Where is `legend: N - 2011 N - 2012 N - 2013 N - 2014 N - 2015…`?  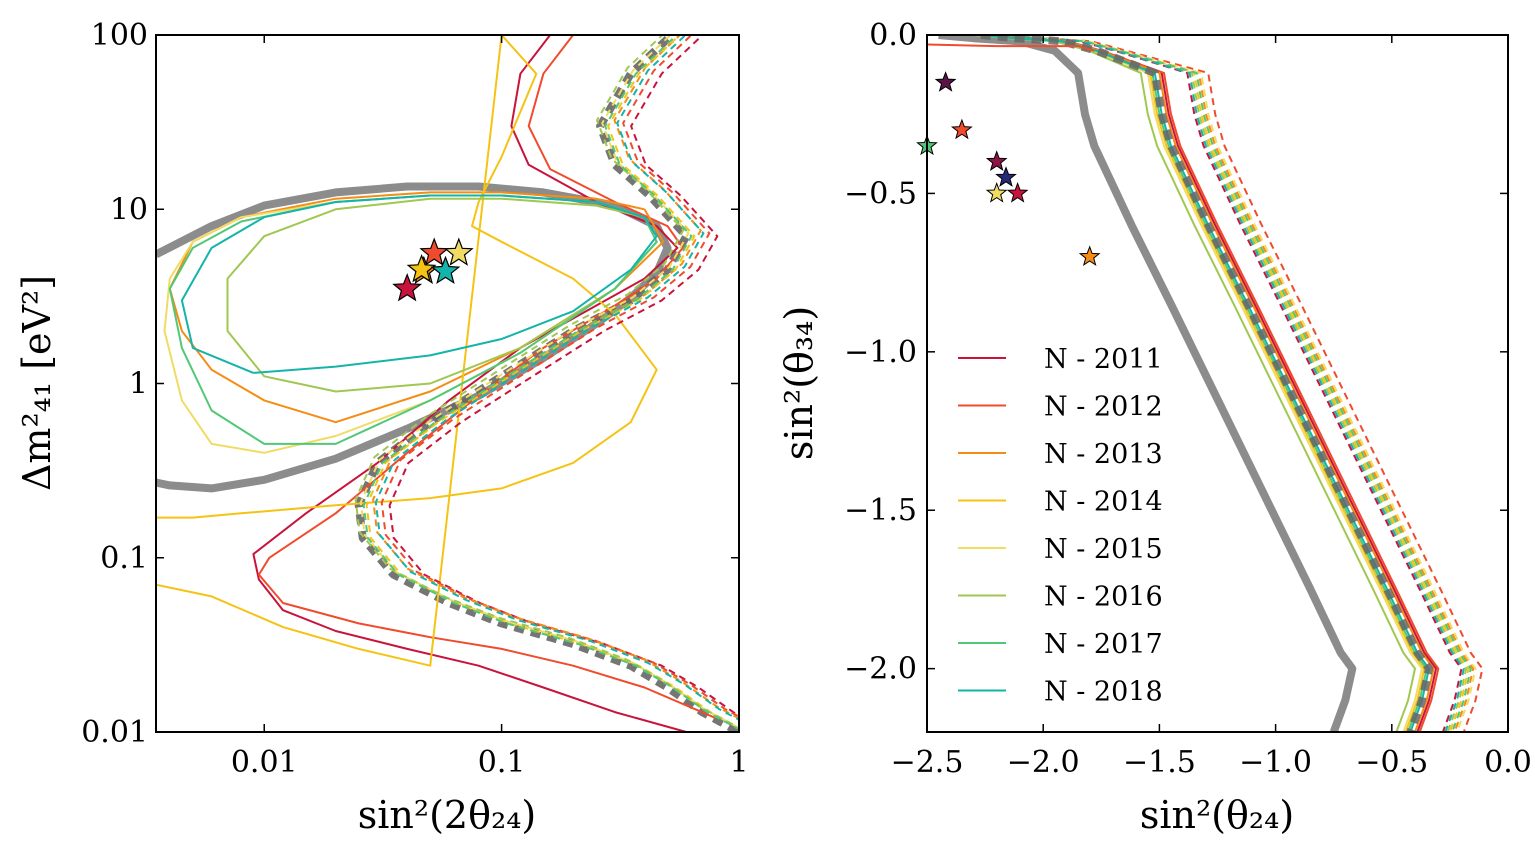 legend: N - 2011 N - 2012 N - 2013 N - 2014 N - 2015… is located at coordinates (1060, 526).